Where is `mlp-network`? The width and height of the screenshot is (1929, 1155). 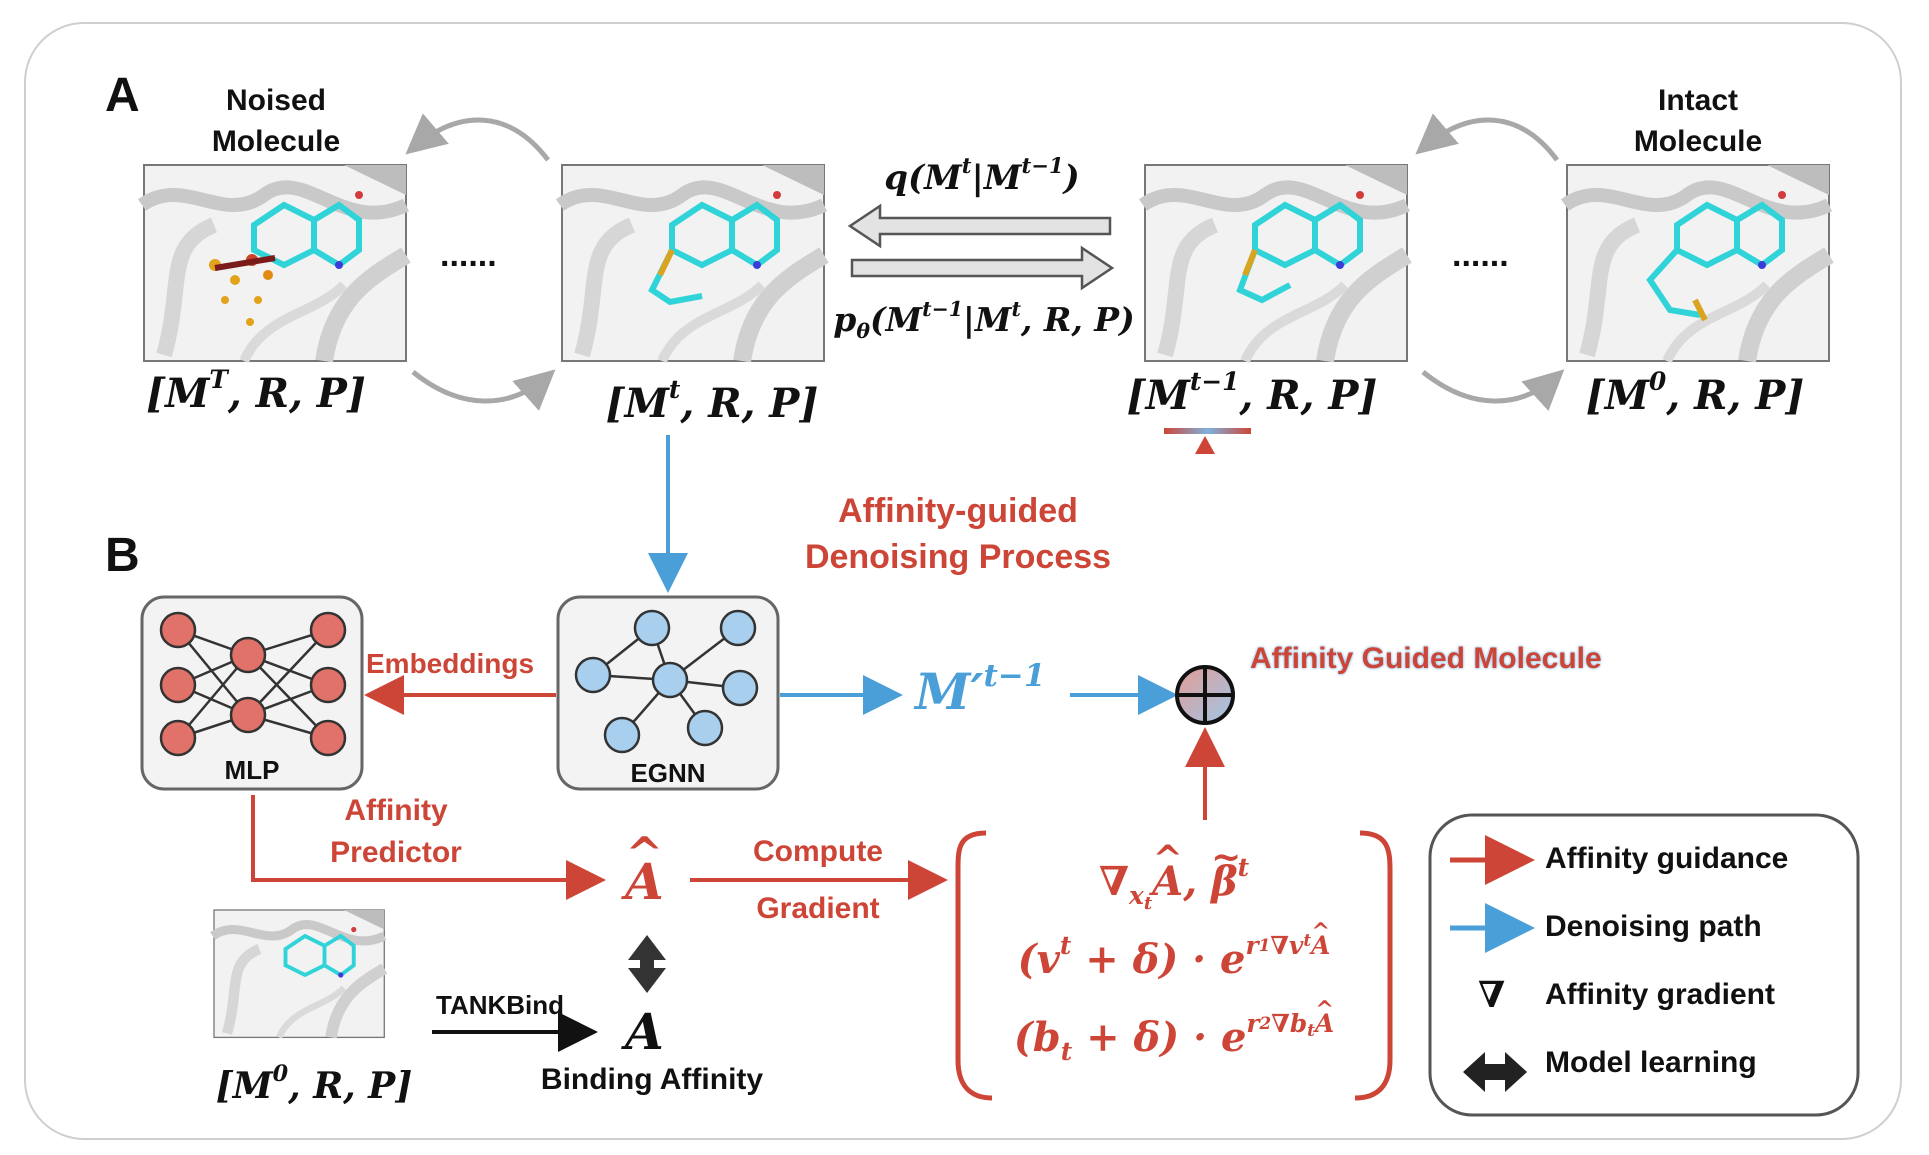 mlp-network is located at coordinates (253, 684).